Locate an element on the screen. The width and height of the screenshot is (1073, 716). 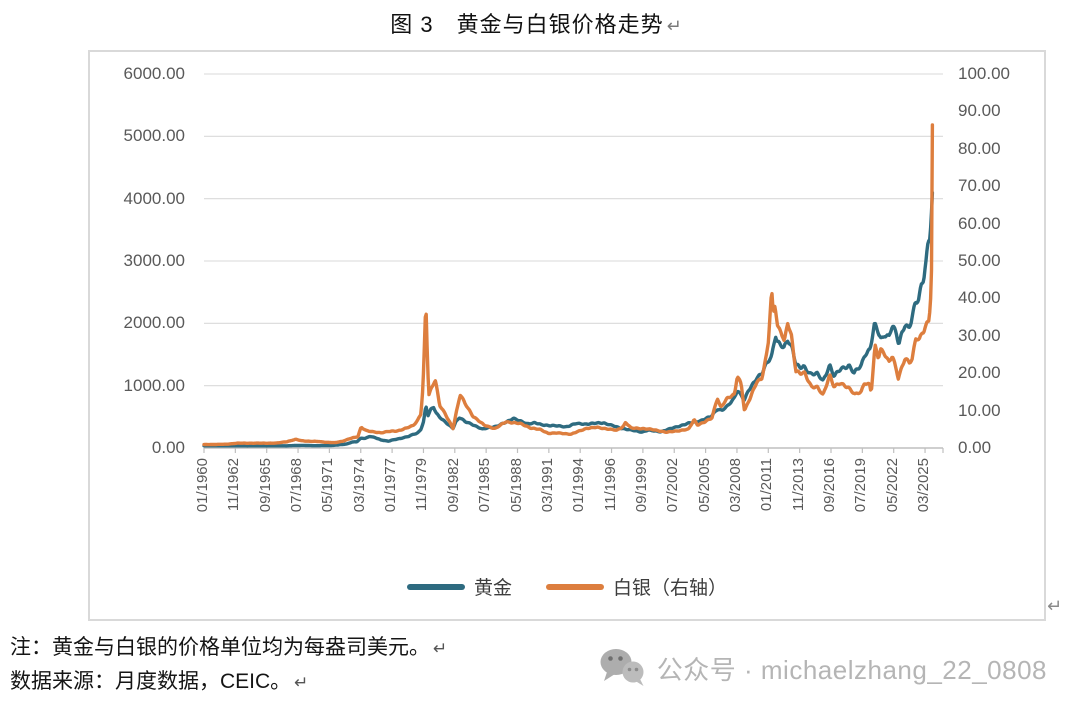
x-axis-tick-label: 05/2022 is located at coordinates (892, 485).